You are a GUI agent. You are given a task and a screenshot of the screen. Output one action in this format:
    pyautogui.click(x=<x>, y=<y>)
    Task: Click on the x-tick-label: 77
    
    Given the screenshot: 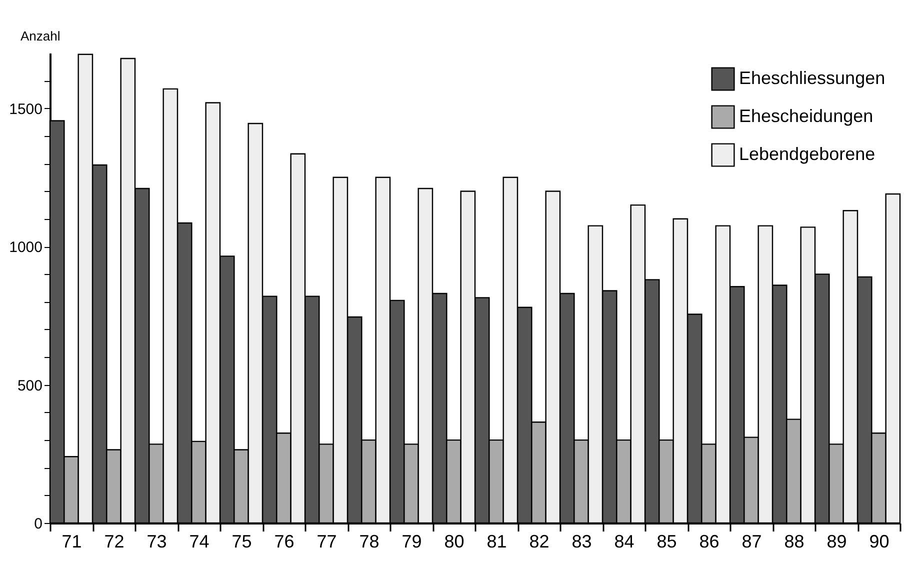 What is the action you would take?
    pyautogui.click(x=326, y=542)
    